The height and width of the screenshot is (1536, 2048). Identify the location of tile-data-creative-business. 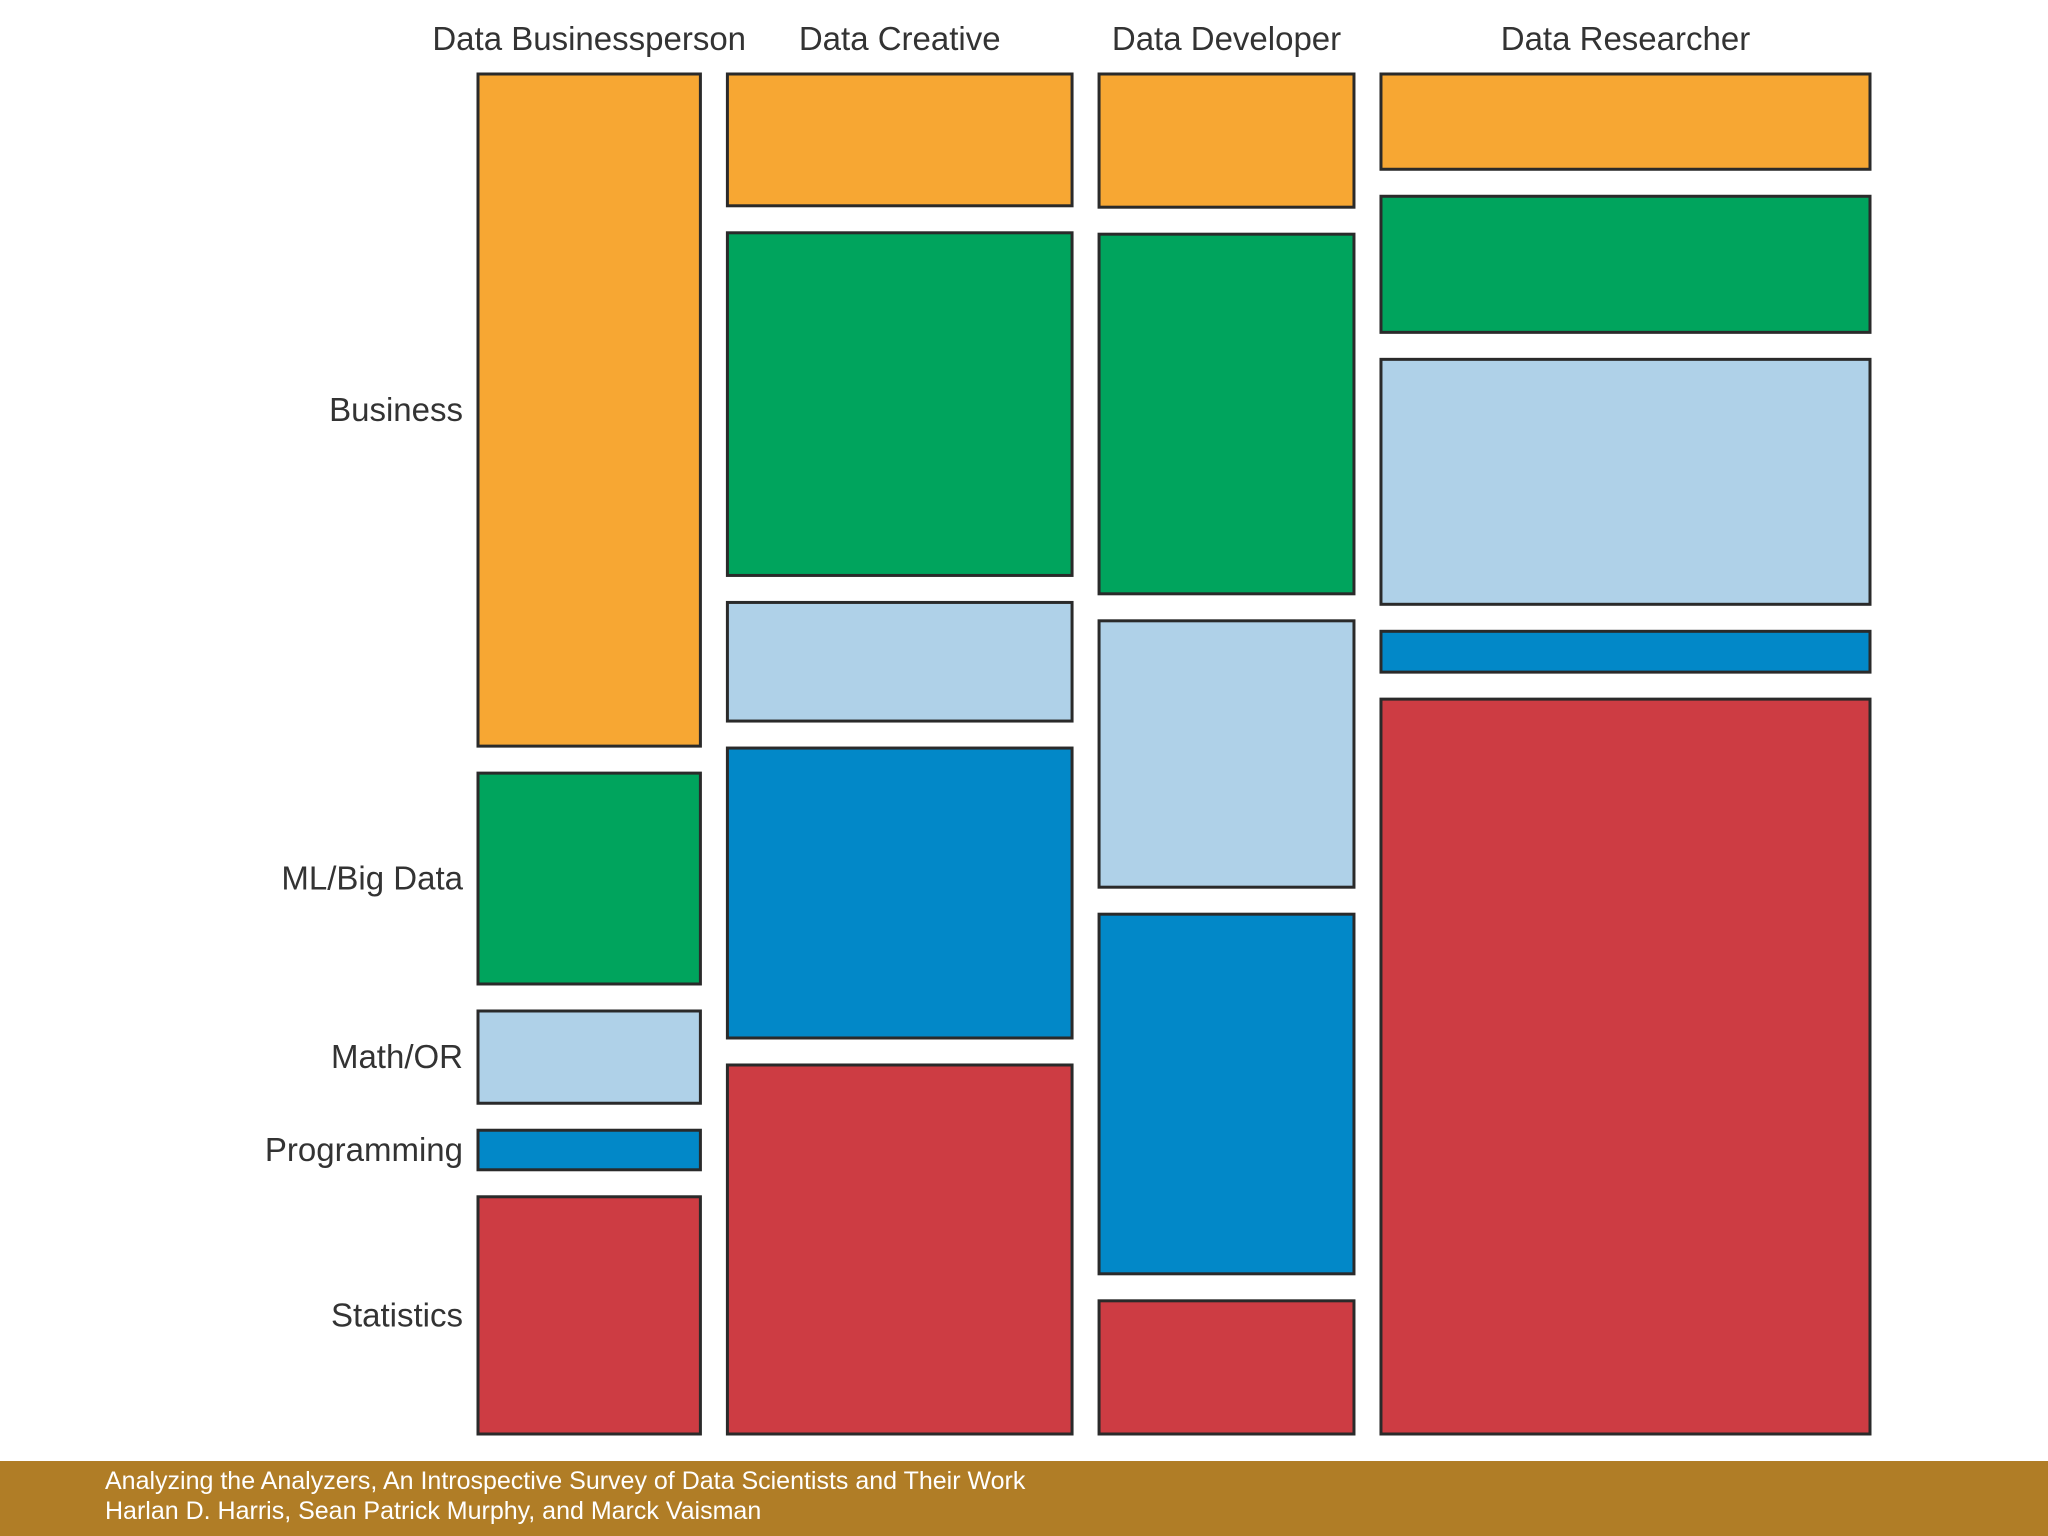
(899, 140).